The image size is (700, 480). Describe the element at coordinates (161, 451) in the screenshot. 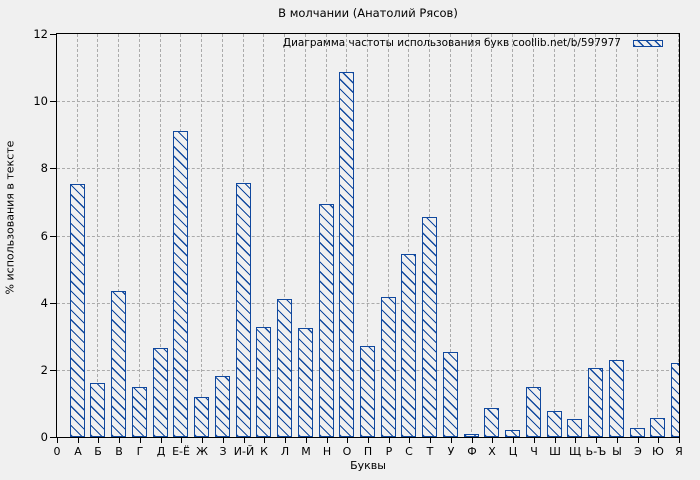

I see `x-tick-label: Д` at that location.